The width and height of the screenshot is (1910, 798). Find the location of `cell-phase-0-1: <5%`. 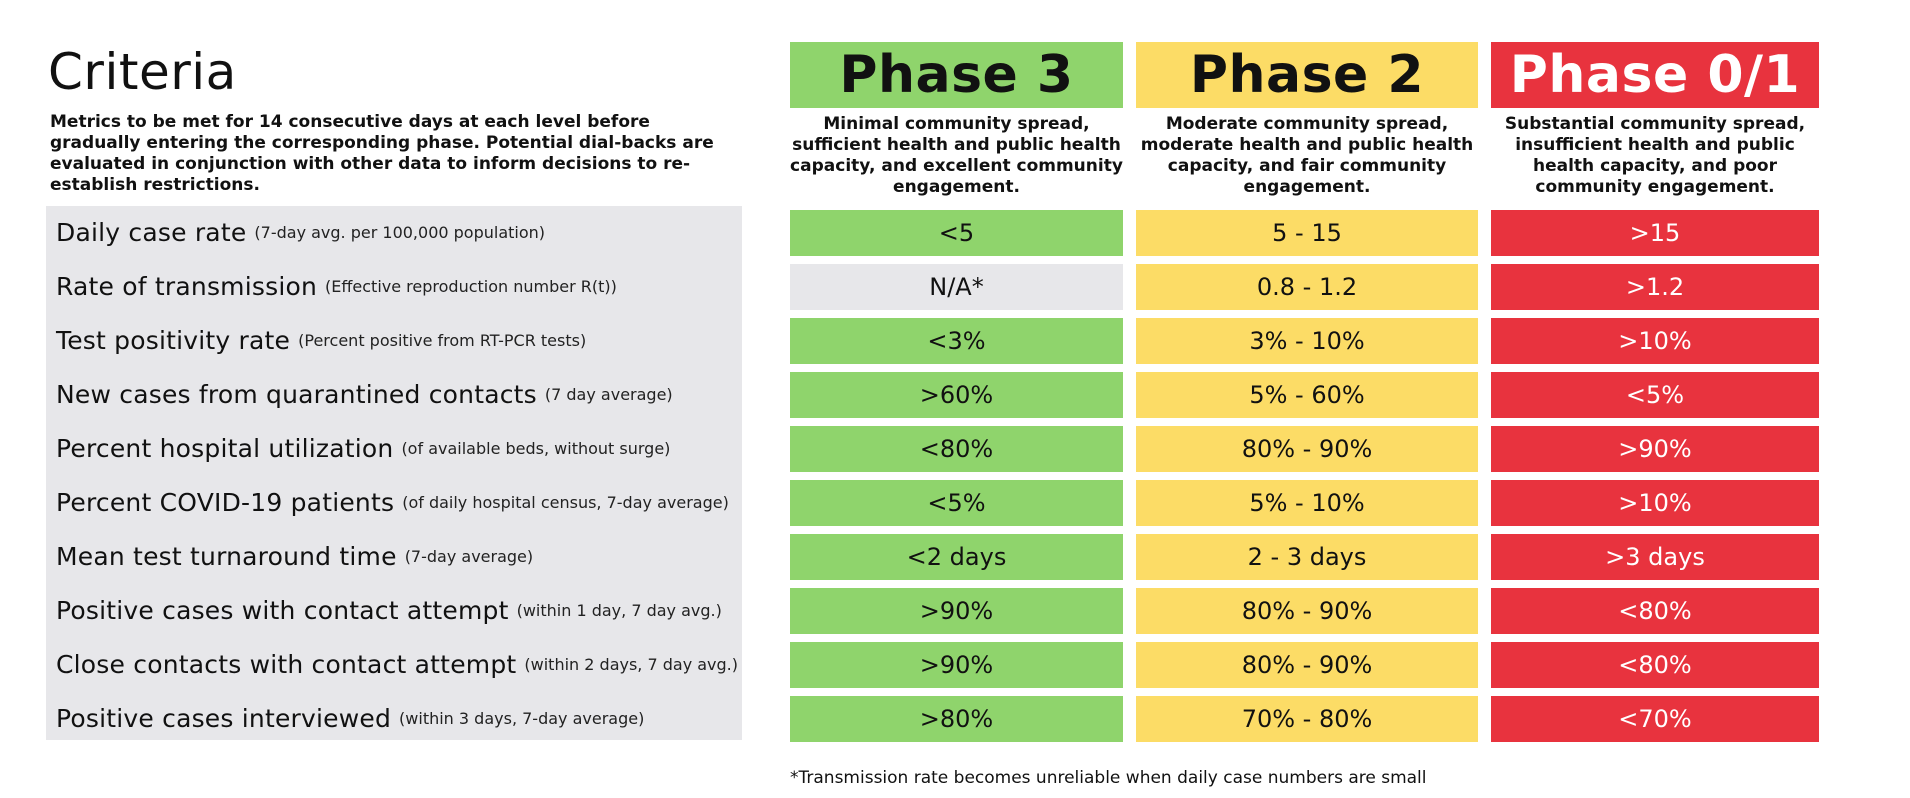

cell-phase-0-1: <5% is located at coordinates (1655, 395).